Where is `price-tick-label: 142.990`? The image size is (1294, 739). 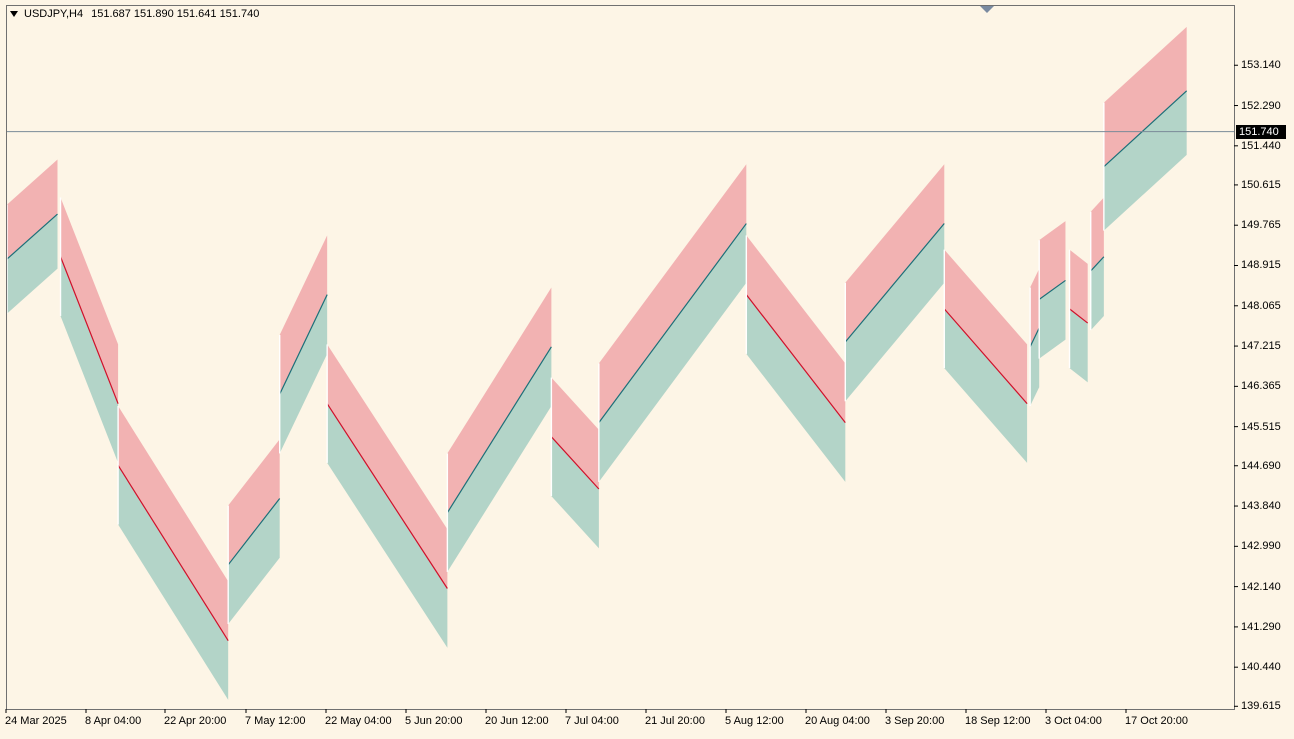 price-tick-label: 142.990 is located at coordinates (1261, 546).